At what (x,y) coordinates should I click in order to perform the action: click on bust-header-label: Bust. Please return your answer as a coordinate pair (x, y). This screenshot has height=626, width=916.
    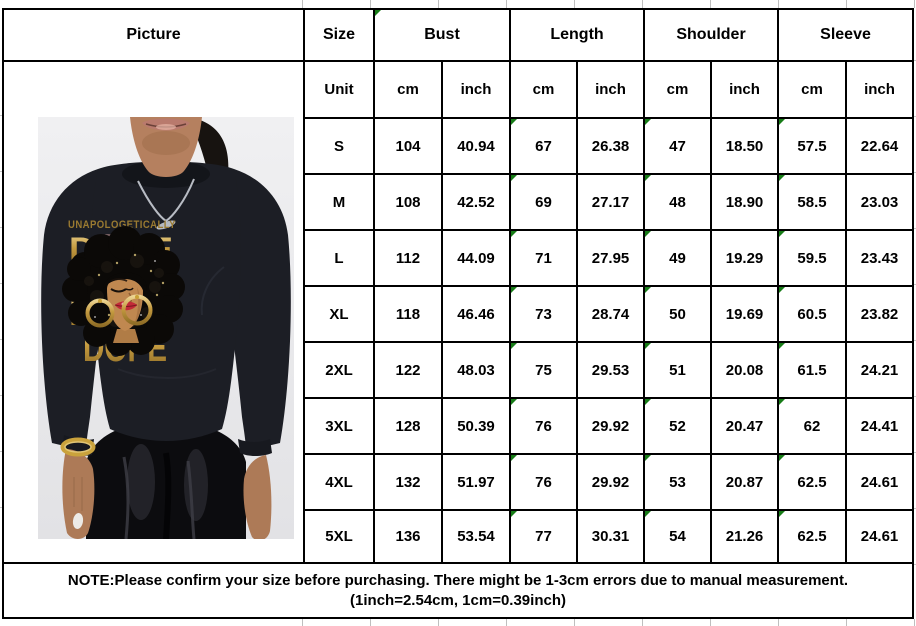
    Looking at the image, I should click on (442, 34).